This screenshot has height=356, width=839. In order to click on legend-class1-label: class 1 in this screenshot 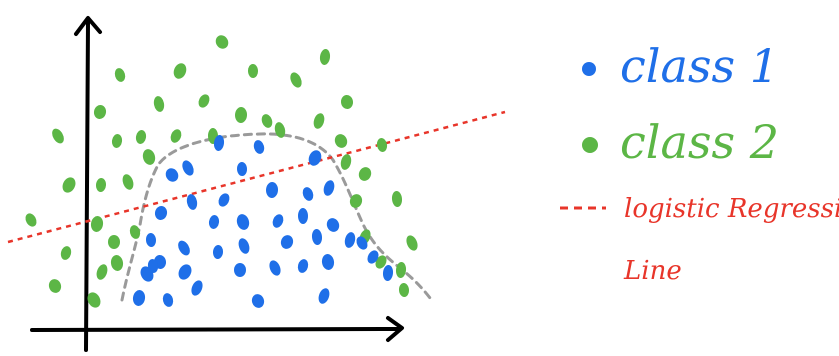, I will do `click(699, 66)`.